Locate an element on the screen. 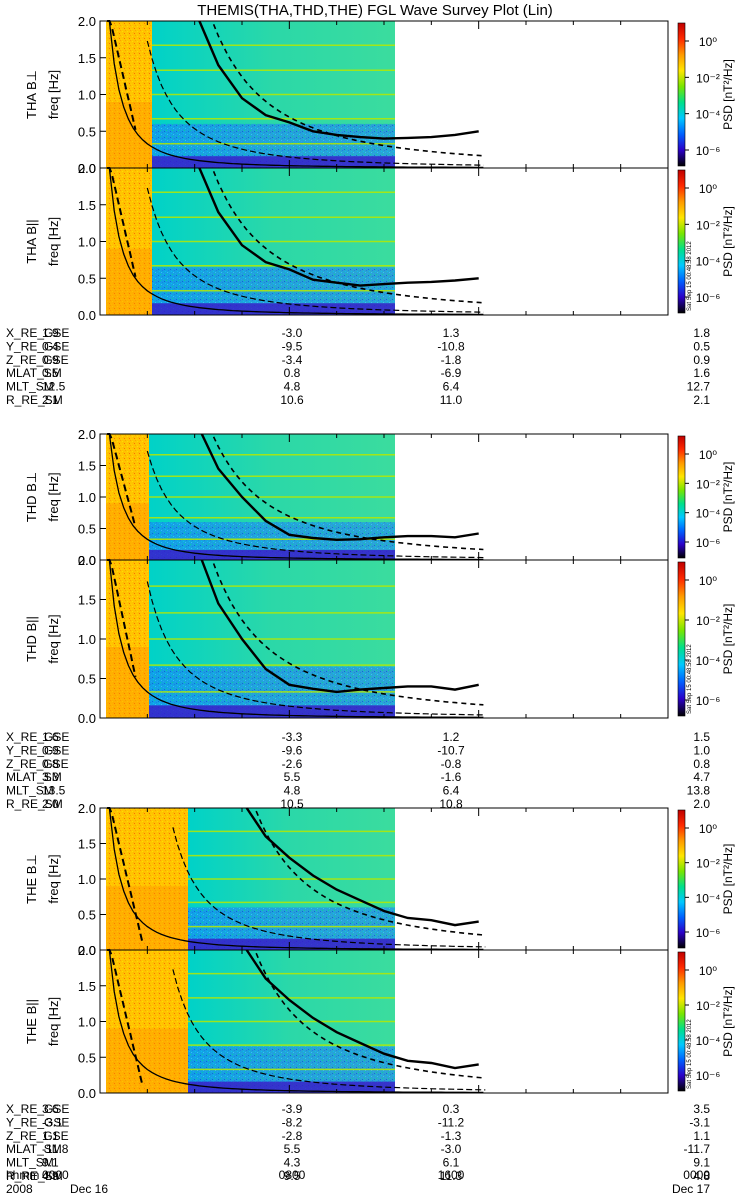 The image size is (750, 1200). orbit-value: 3.5 is located at coordinates (701, 1109).